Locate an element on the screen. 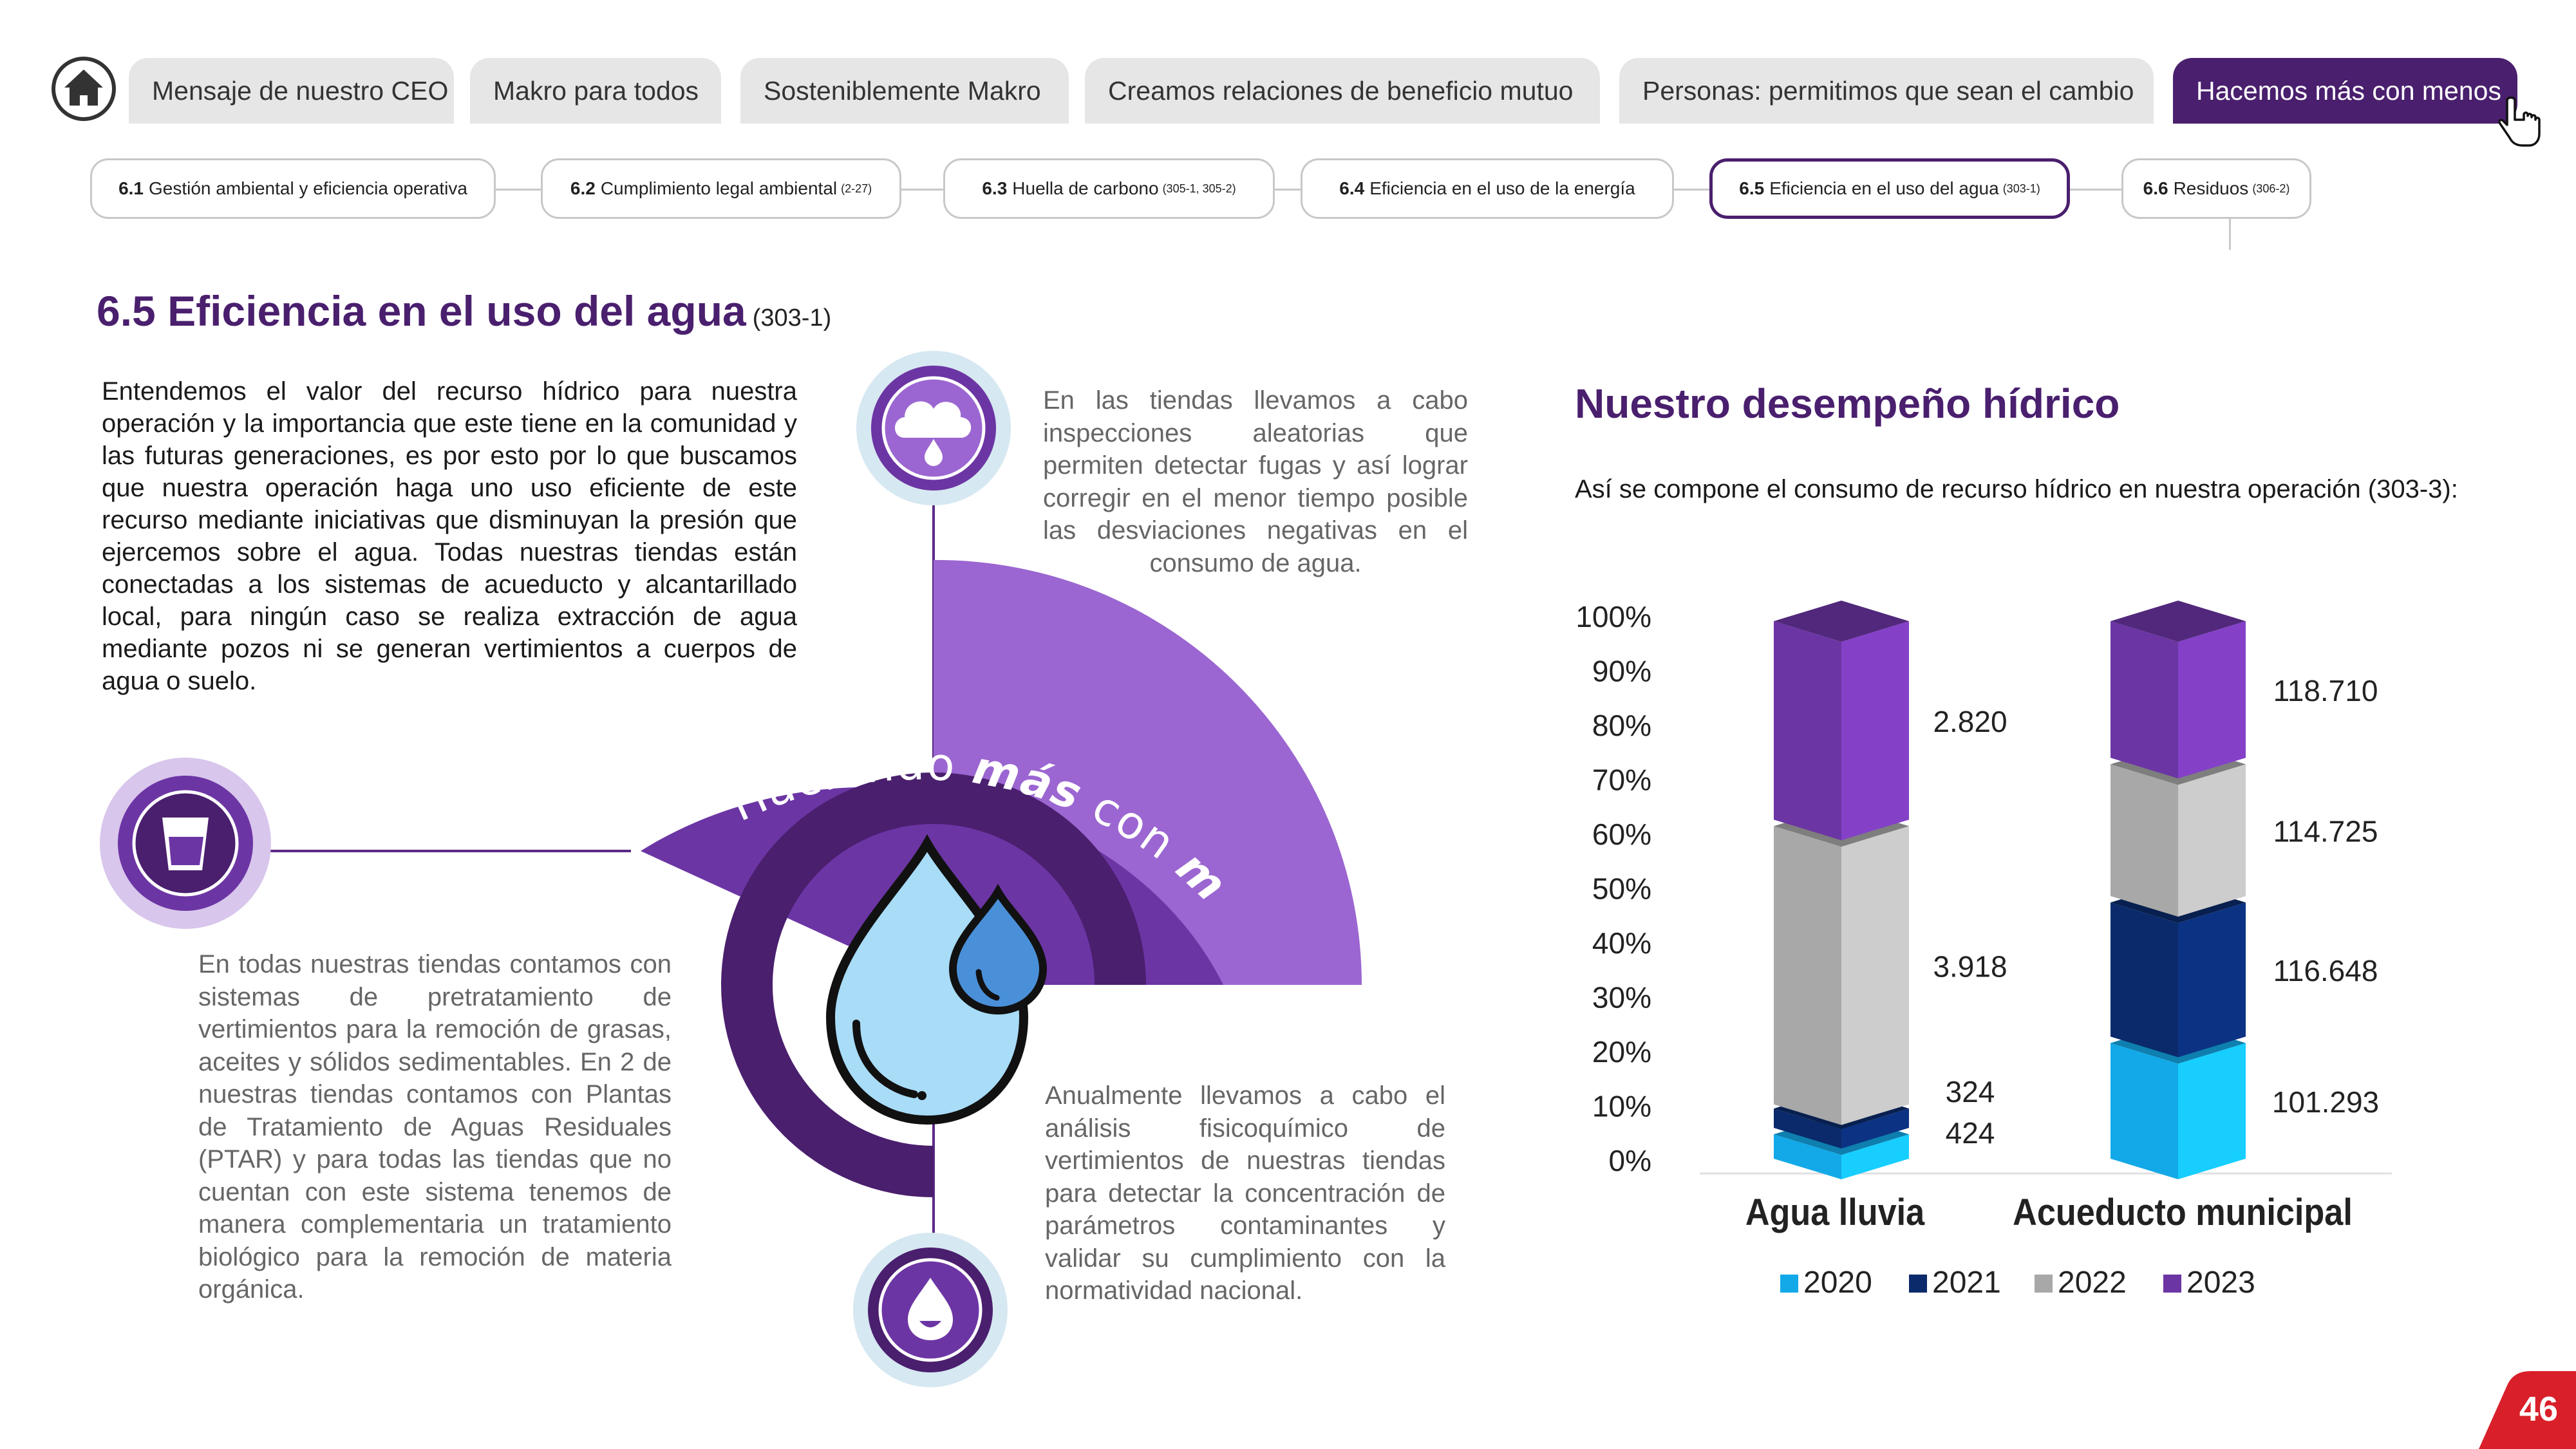 Image resolution: width=2576 pixels, height=1449 pixels. y-tick-label: 20% is located at coordinates (1621, 1052).